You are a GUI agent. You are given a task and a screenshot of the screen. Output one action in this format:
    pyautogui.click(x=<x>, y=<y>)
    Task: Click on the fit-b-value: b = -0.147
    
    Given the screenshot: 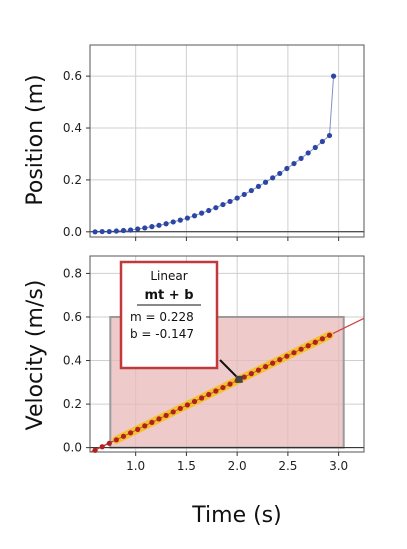 What is the action you would take?
    pyautogui.click(x=162, y=334)
    